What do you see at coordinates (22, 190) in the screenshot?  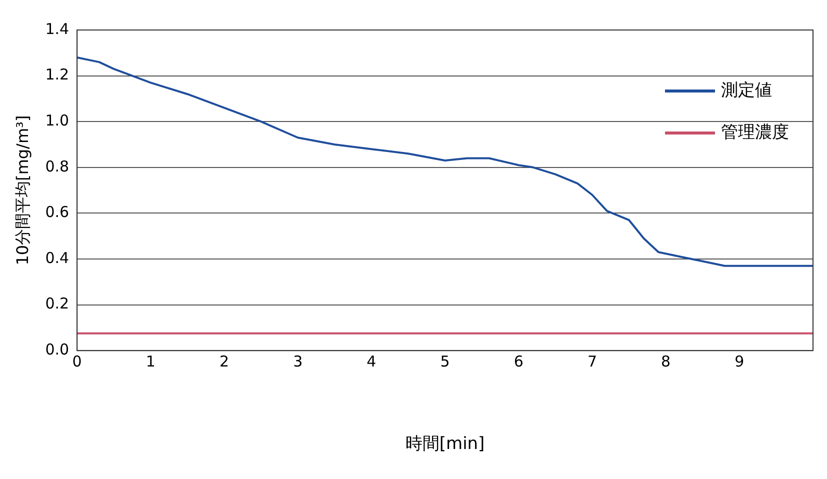 I see `y-axis-title: 10分間平均[mg/m³]` at bounding box center [22, 190].